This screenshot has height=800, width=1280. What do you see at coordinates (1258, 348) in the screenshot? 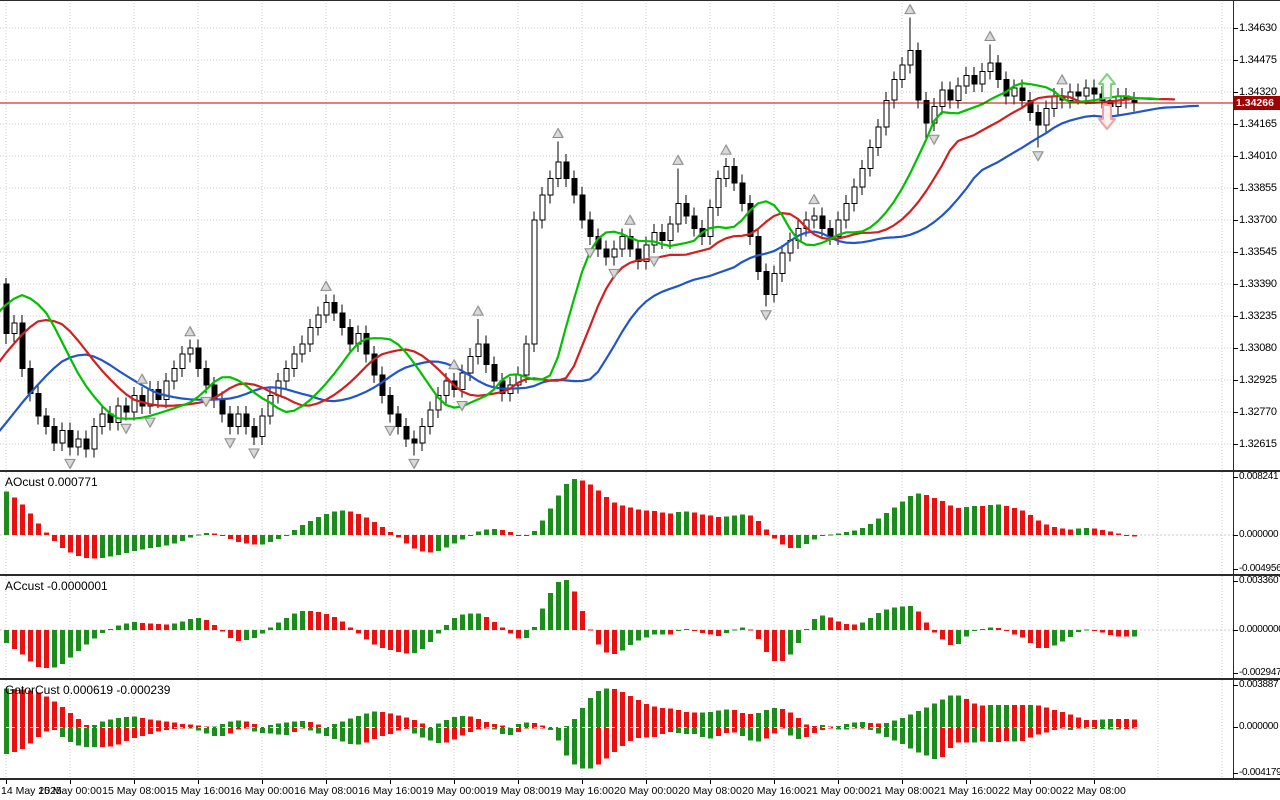
I see `price-scale-label: 1.33080` at bounding box center [1258, 348].